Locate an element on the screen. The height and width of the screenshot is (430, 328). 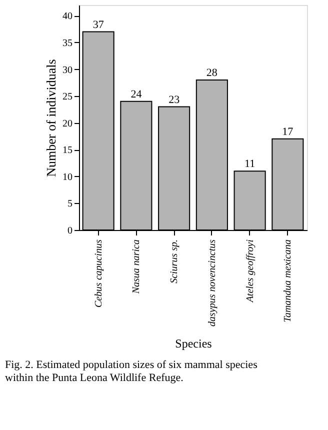
x-tick-label: Cebus capucinus is located at coordinates (98, 273).